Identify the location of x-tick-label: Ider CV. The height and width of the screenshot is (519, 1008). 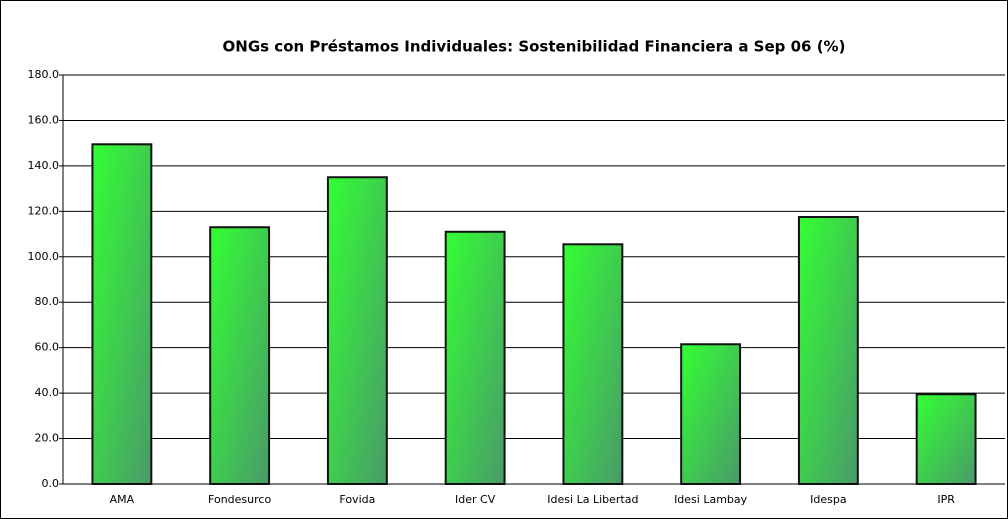
(475, 499).